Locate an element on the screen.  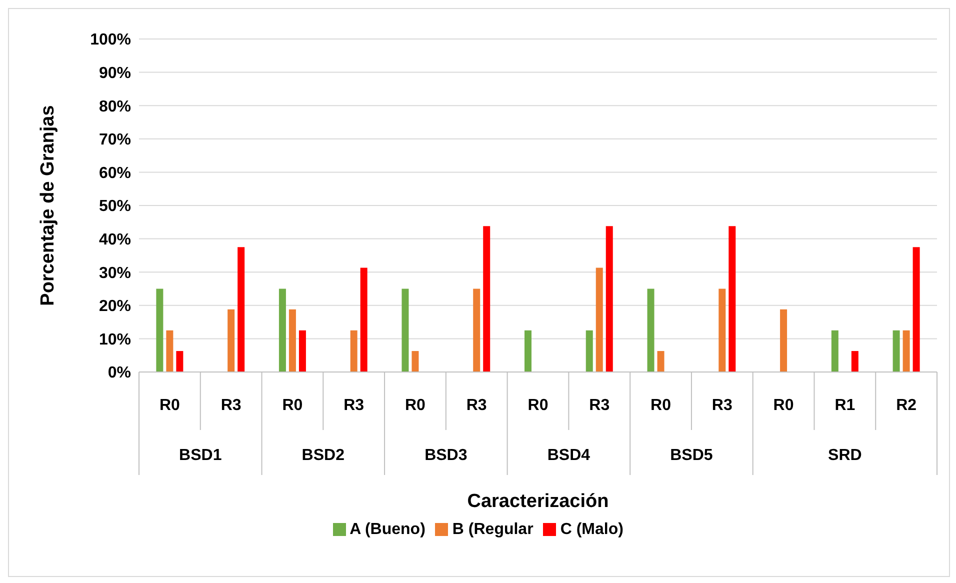
y-tick-label: 30% is located at coordinates (114, 273).